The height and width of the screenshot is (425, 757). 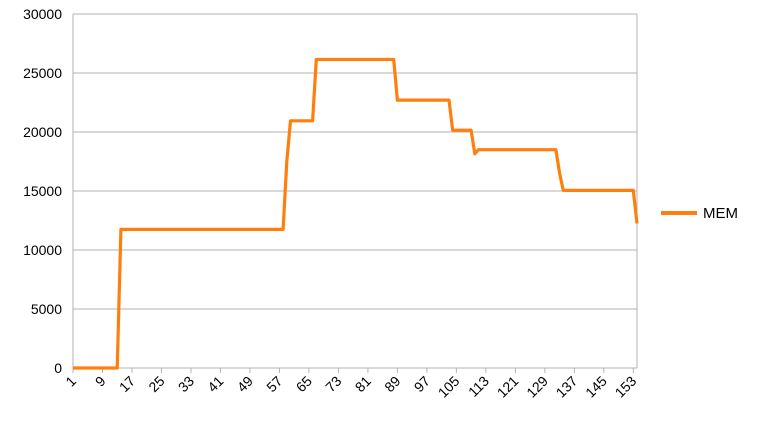 I want to click on y-tick-label-20000: 20000, so click(x=42, y=132).